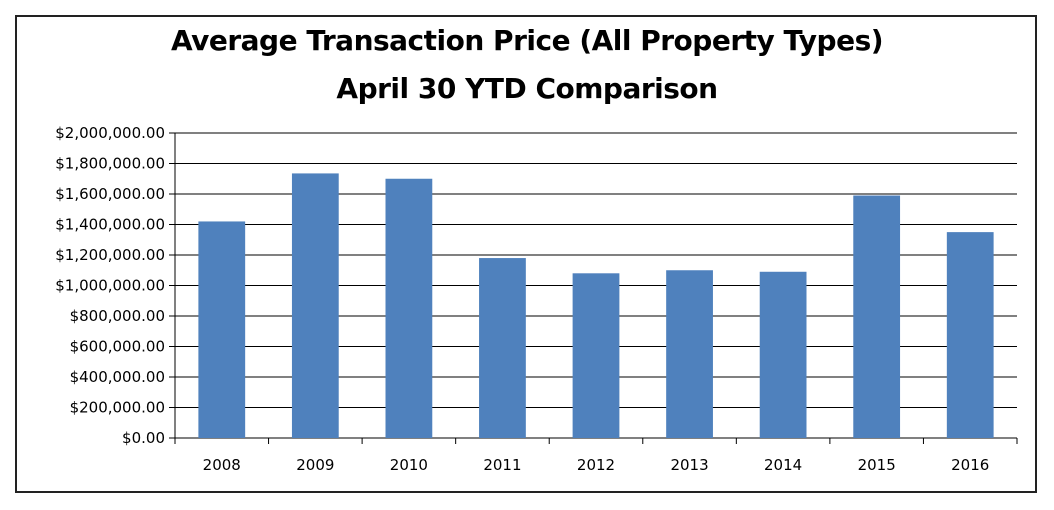  Describe the element at coordinates (110, 164) in the screenshot. I see `y-tick-label: $1,800,000.00` at that location.